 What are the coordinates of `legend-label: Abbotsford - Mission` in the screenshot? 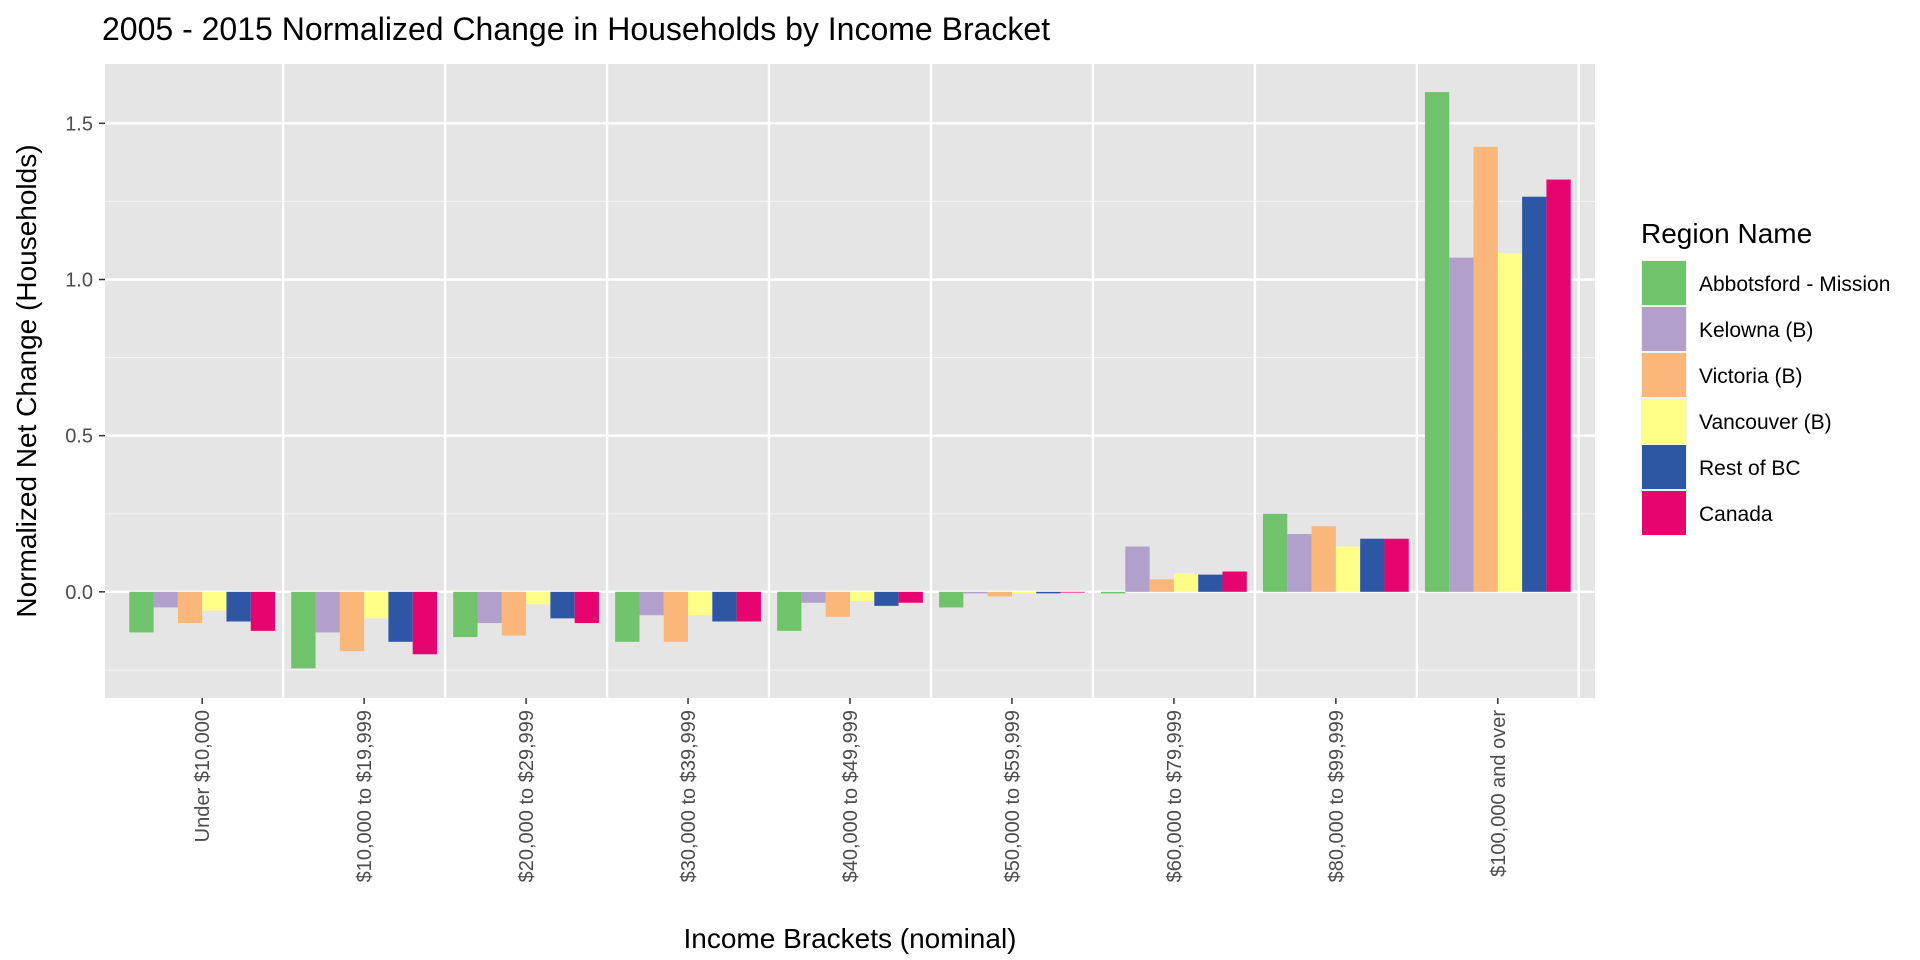 It's located at (1794, 284).